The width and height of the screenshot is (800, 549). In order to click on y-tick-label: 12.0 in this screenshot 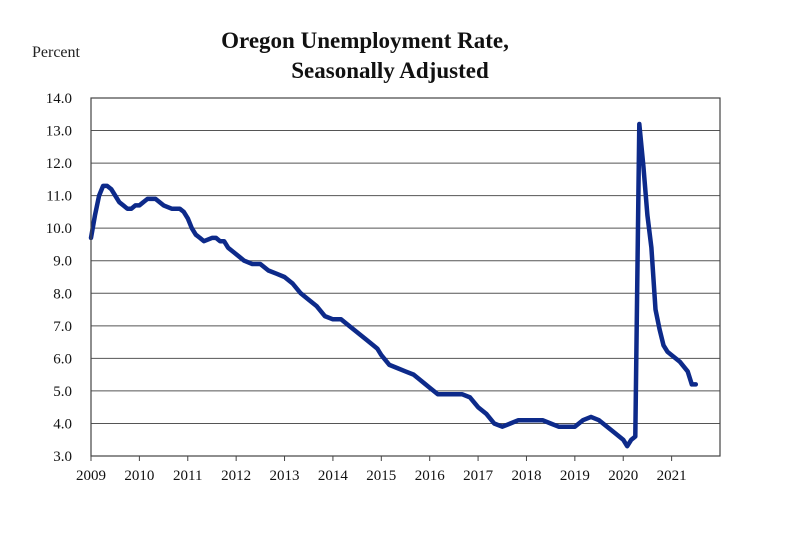, I will do `click(59, 164)`.